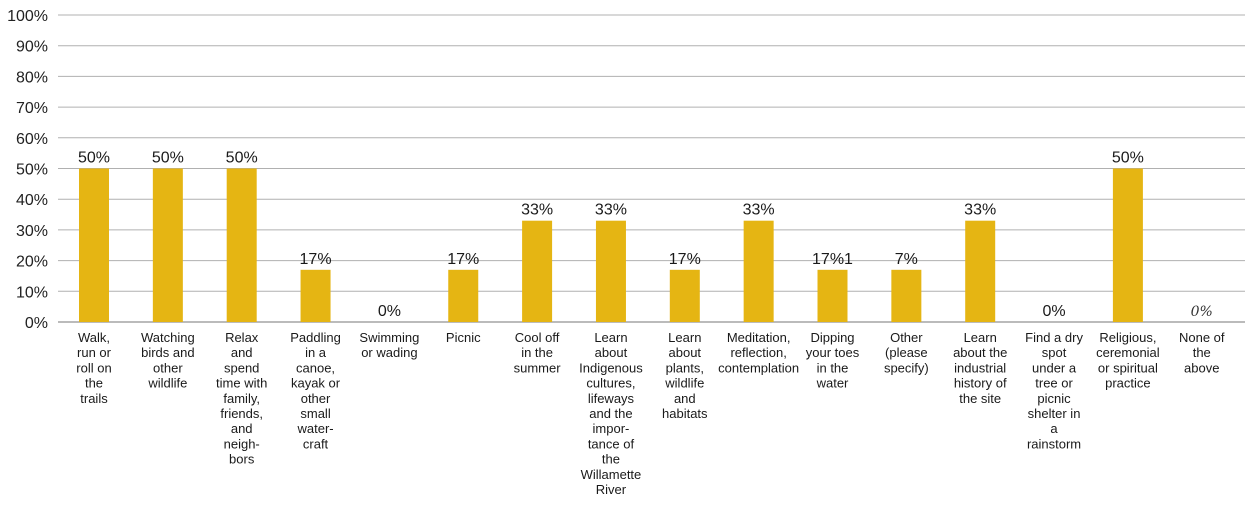 The width and height of the screenshot is (1251, 515). I want to click on category-label: Walk, run or roll on the trails, so click(93, 368).